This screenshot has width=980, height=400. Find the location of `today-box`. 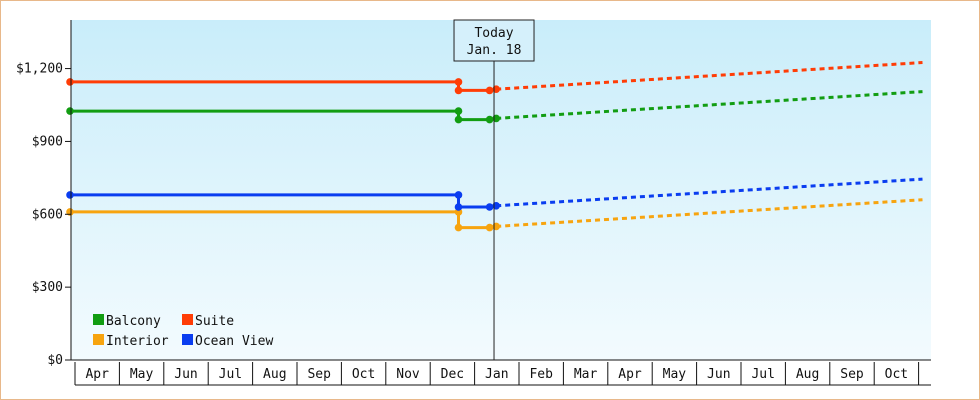

today-box is located at coordinates (494, 40).